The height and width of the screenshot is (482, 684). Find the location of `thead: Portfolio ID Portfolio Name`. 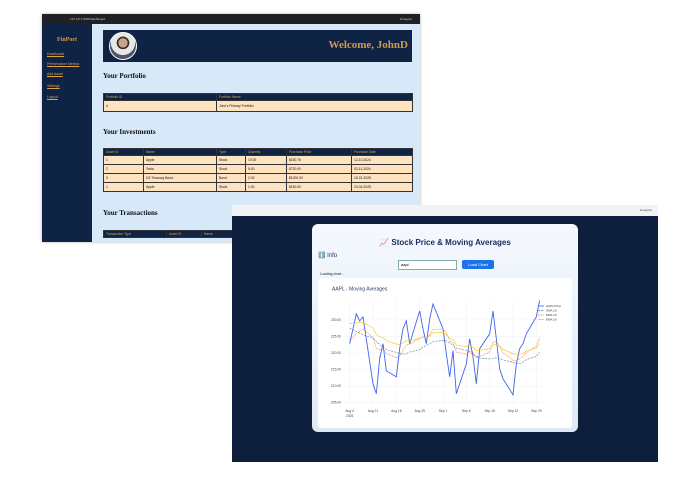

thead: Portfolio ID Portfolio Name is located at coordinates (258, 97).